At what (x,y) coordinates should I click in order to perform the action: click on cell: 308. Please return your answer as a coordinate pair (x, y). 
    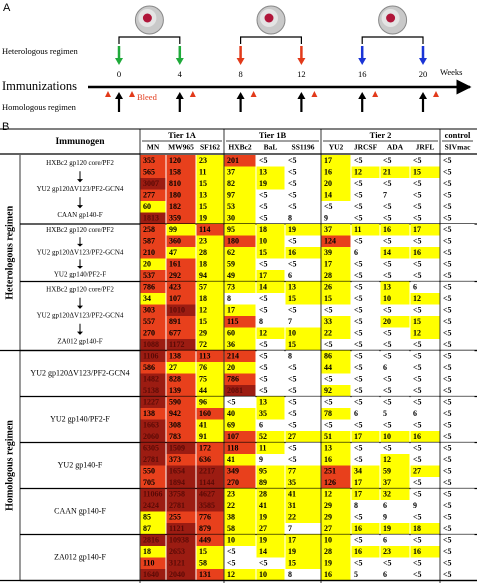
    Looking at the image, I should click on (175, 425).